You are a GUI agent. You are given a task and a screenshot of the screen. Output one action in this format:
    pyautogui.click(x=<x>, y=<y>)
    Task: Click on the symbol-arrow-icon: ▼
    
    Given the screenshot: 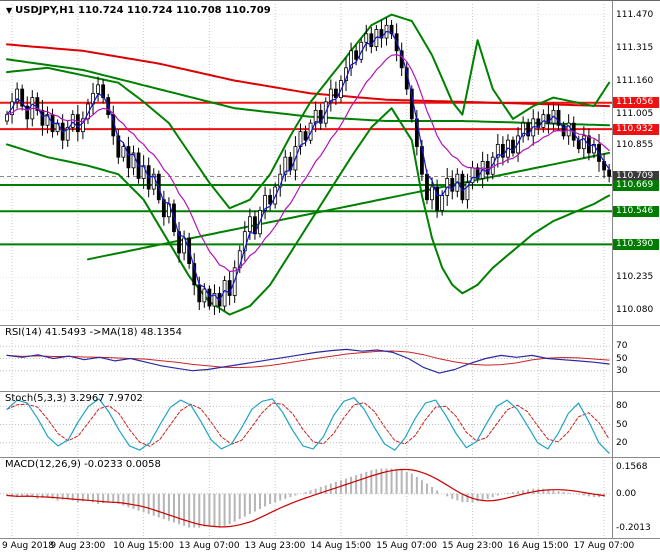 What is the action you would take?
    pyautogui.click(x=9, y=10)
    